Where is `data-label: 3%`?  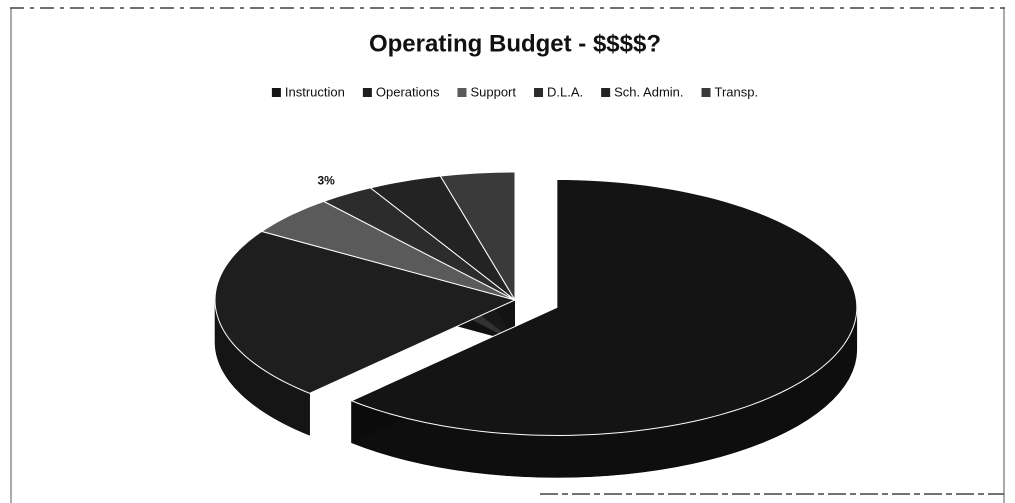 data-label: 3% is located at coordinates (326, 181).